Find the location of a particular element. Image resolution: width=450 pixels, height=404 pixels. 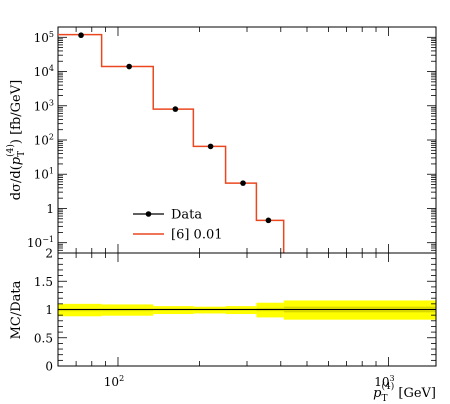

y-axis-label-ratio: MC/Data is located at coordinates (16, 309).